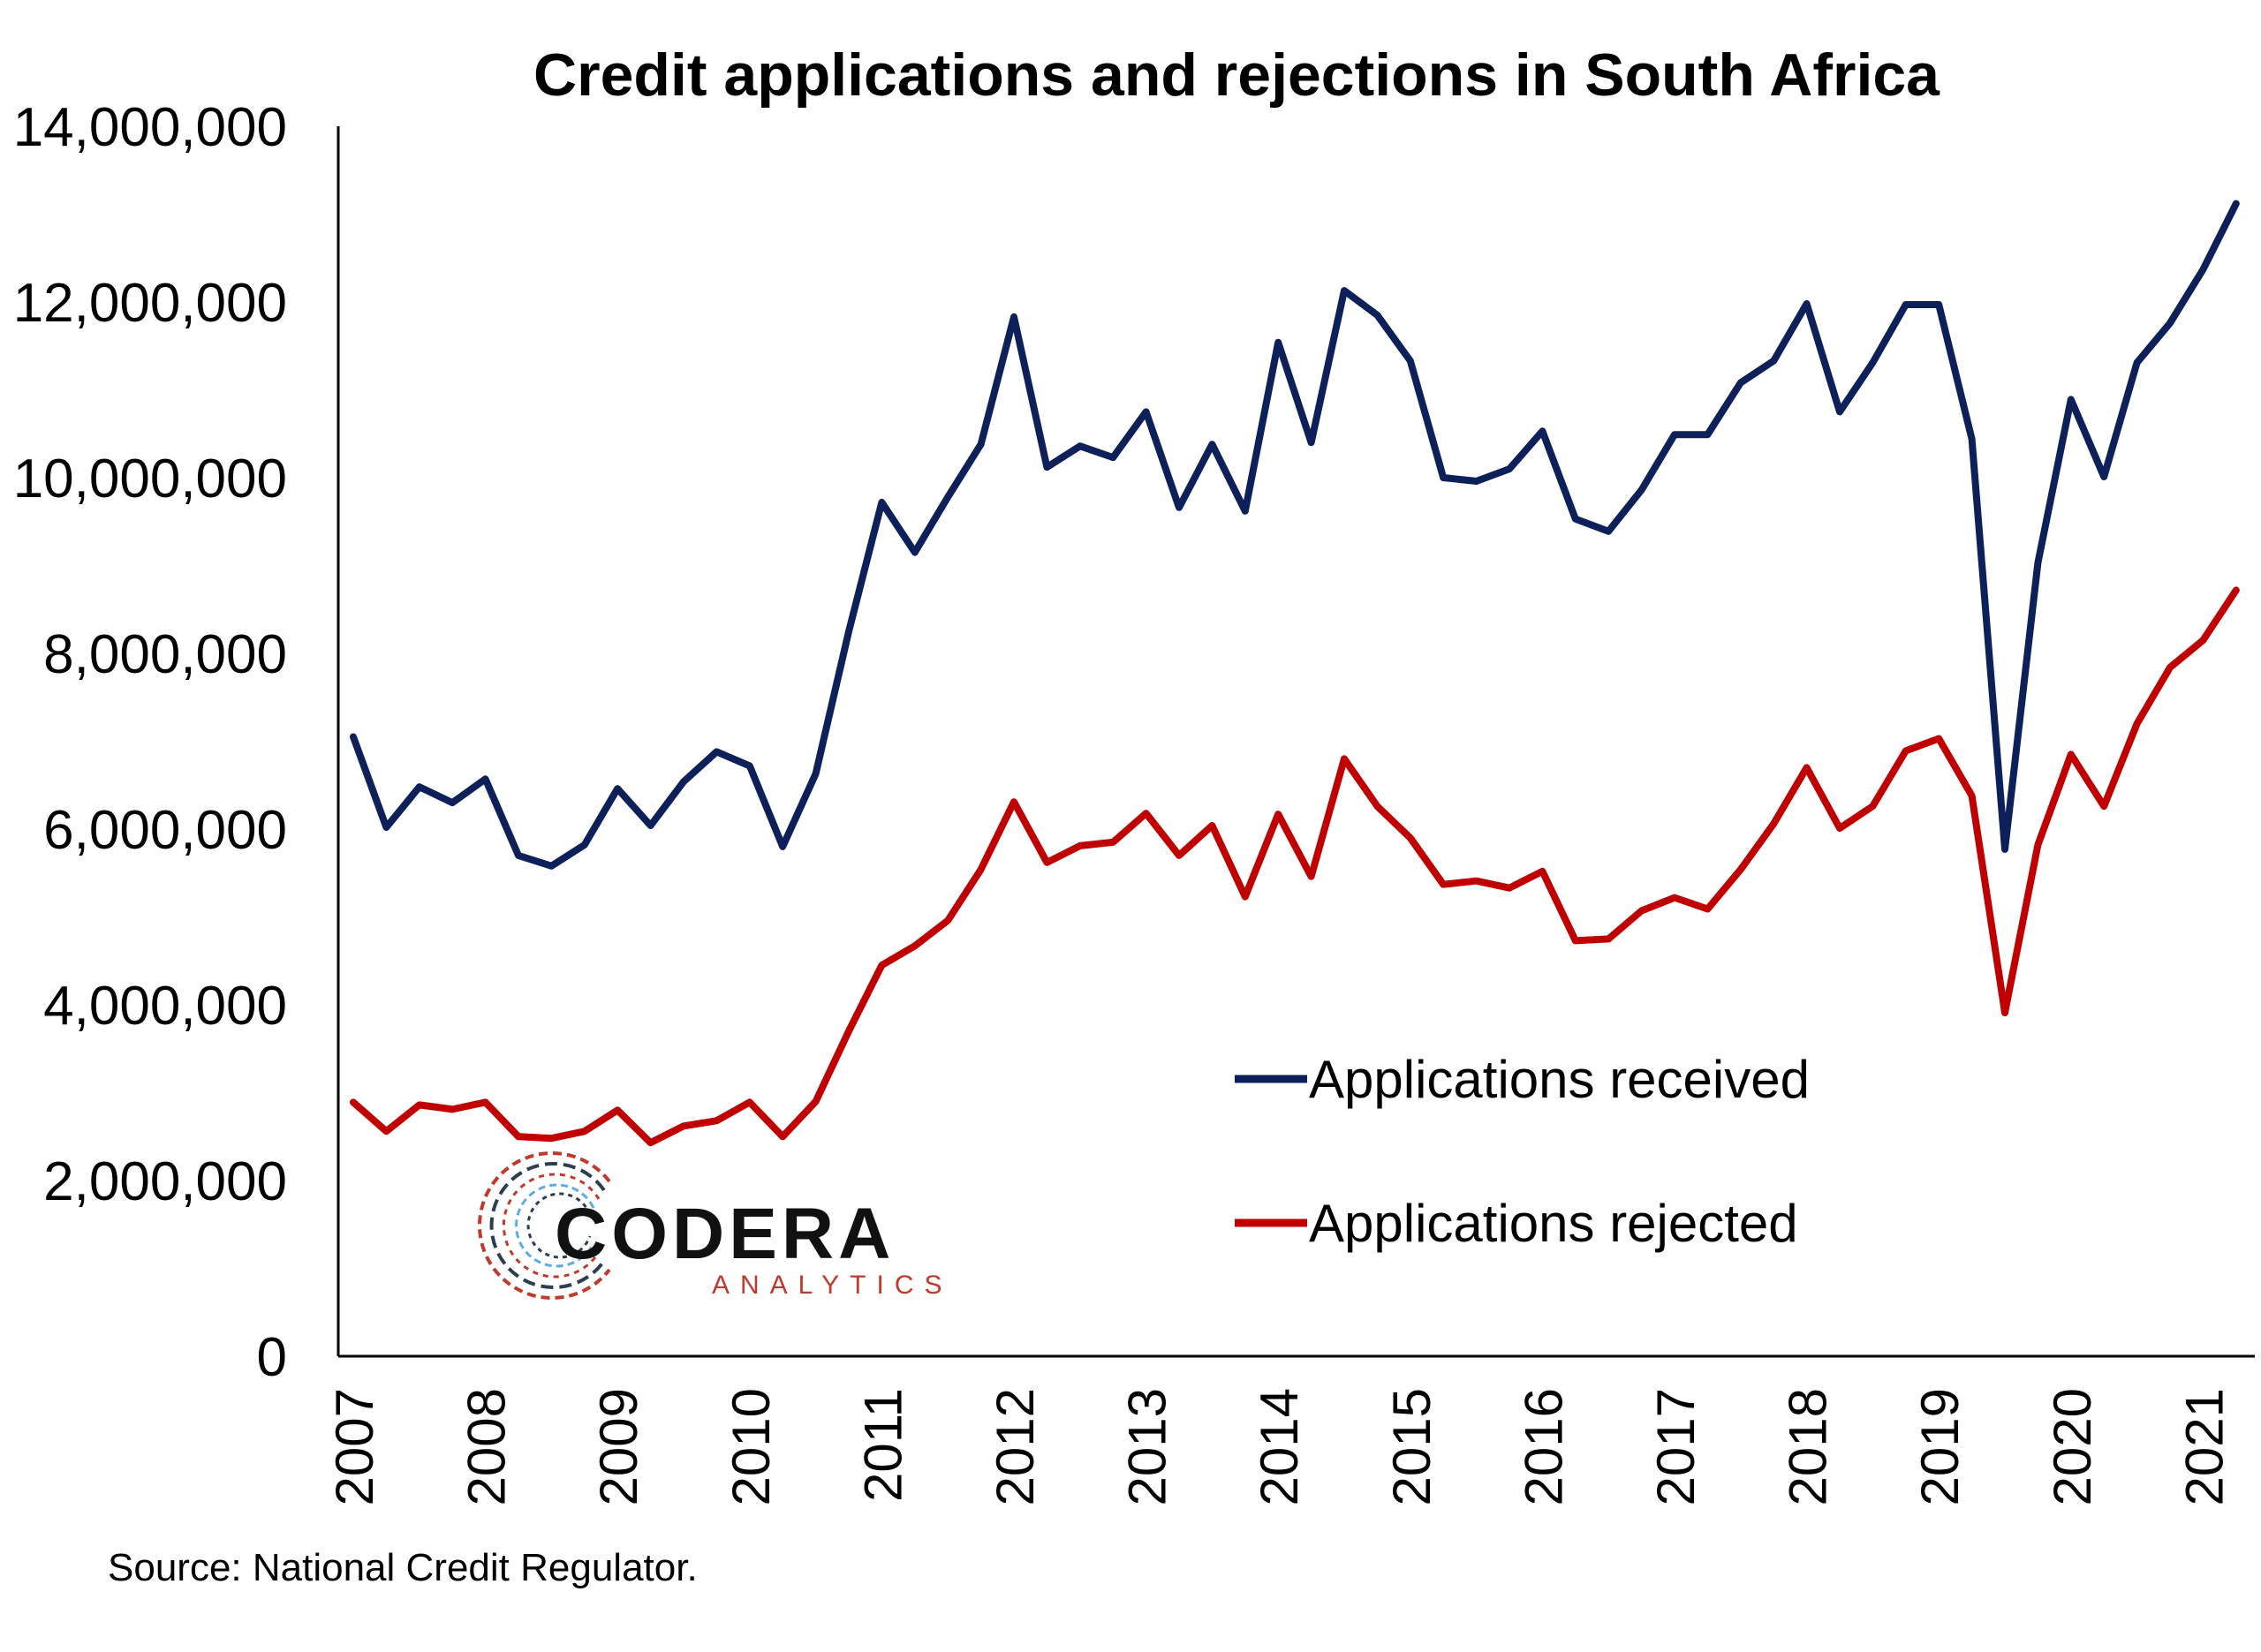 This screenshot has width=2261, height=1652. Describe the element at coordinates (1553, 1223) in the screenshot. I see `legend-label-rejected: Applications rejected` at that location.